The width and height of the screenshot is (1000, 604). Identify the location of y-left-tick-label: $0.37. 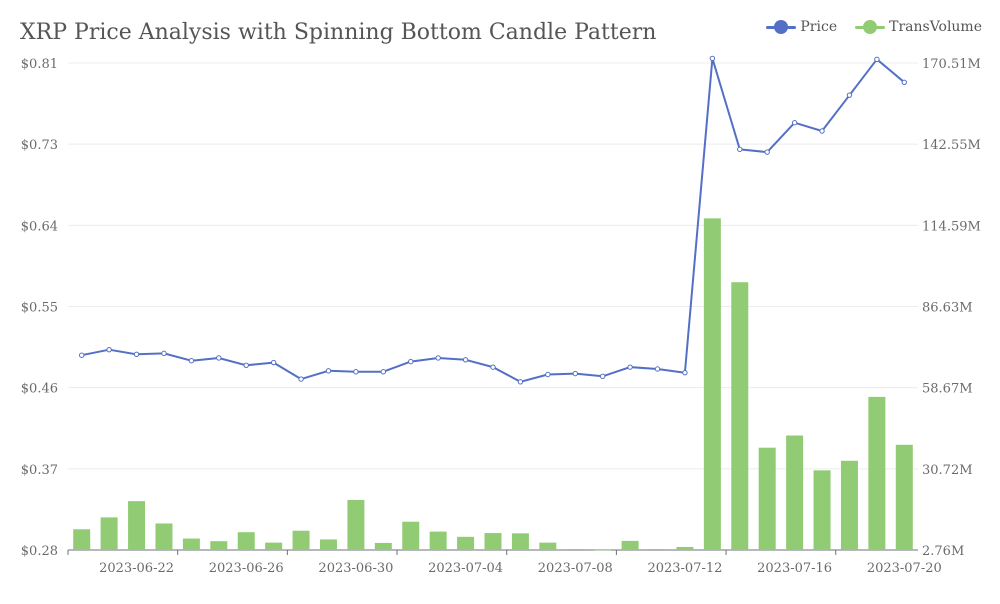
(39, 470).